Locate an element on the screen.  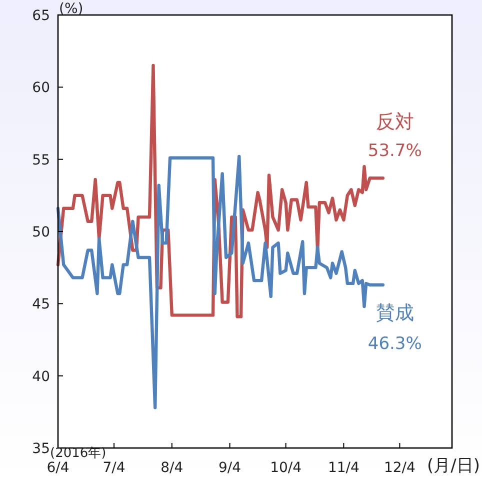
series-label: 賛成 is located at coordinates (395, 313).